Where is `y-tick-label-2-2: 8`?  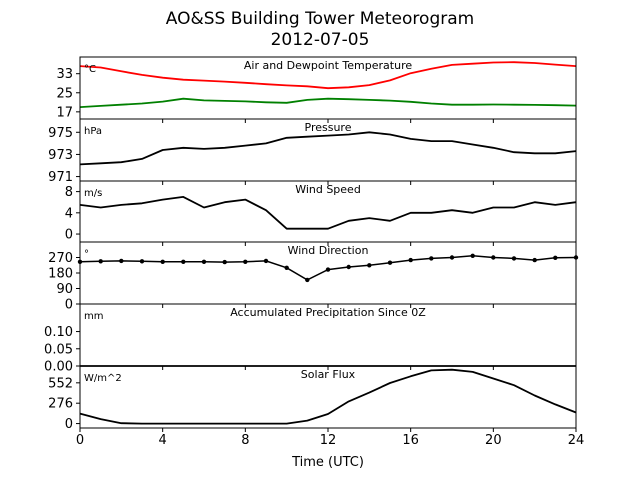
y-tick-label-2-2: 8 is located at coordinates (69, 192).